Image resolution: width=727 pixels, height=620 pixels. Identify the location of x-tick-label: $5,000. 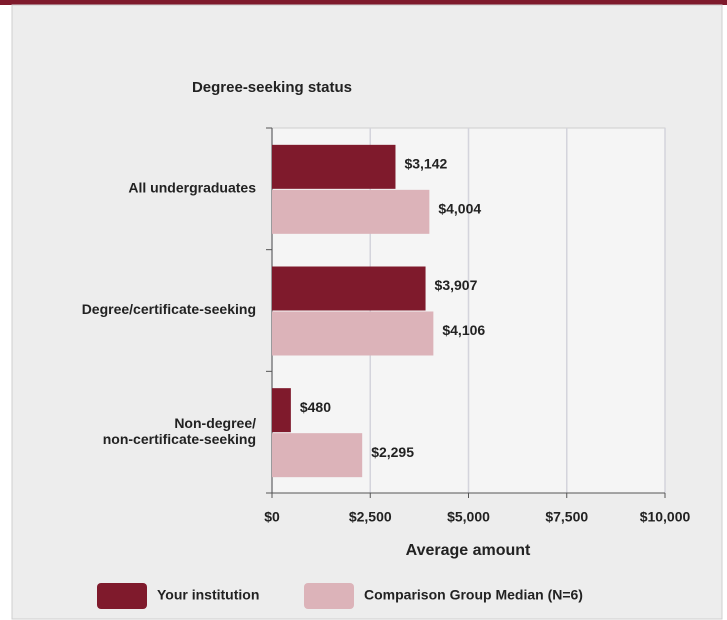
(468, 517).